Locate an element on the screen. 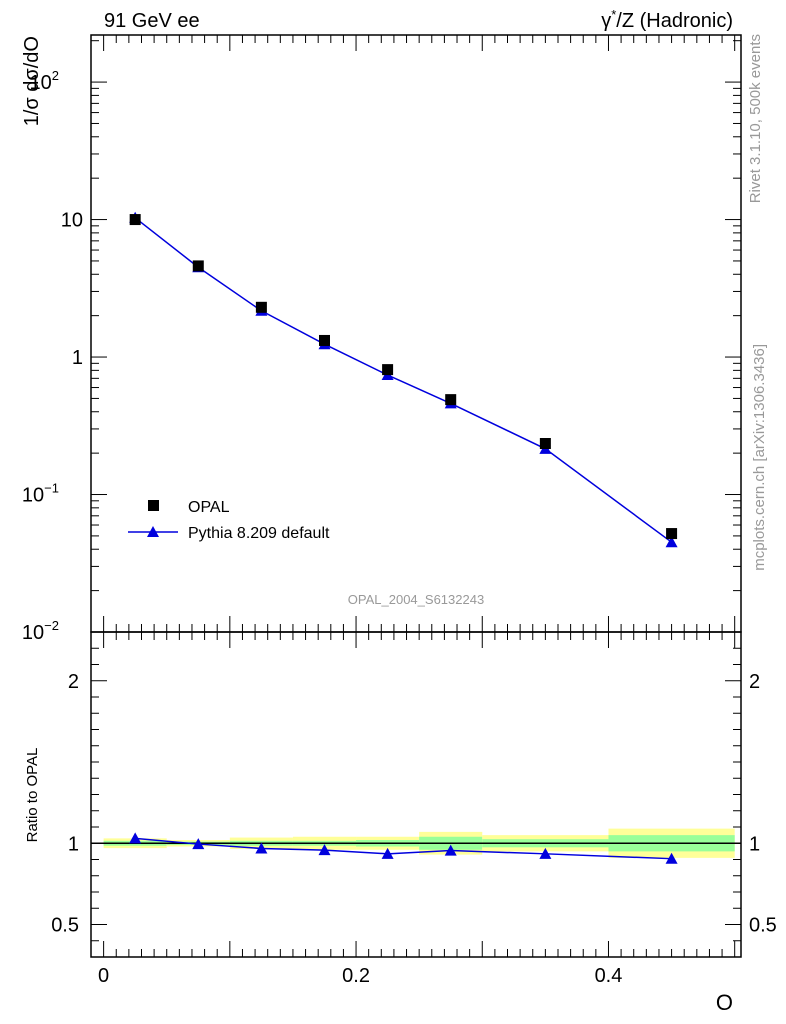  legend-marker-opal is located at coordinates (153, 505).